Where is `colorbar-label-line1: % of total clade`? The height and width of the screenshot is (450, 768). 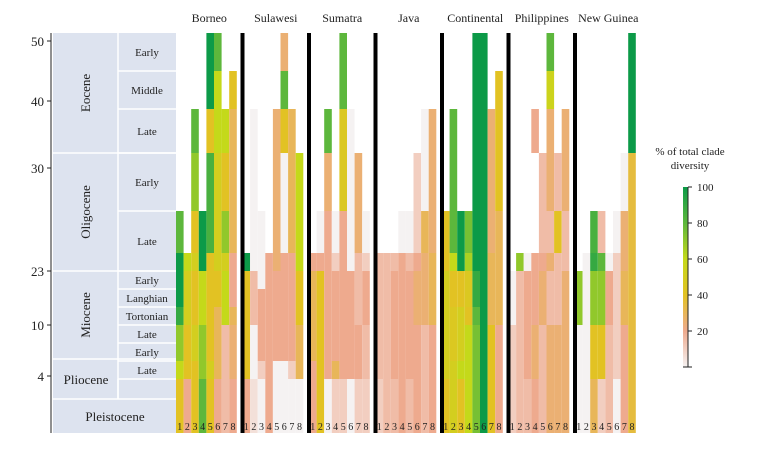
colorbar-label-line1: % of total clade is located at coordinates (689, 152).